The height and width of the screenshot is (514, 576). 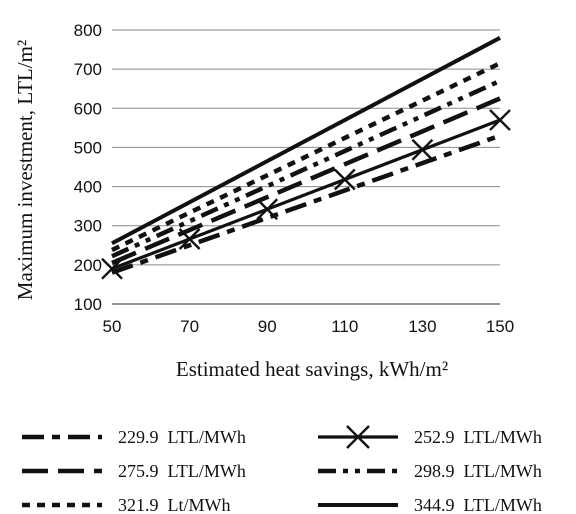 What do you see at coordinates (88, 265) in the screenshot?
I see `y-tick-label-200: 200` at bounding box center [88, 265].